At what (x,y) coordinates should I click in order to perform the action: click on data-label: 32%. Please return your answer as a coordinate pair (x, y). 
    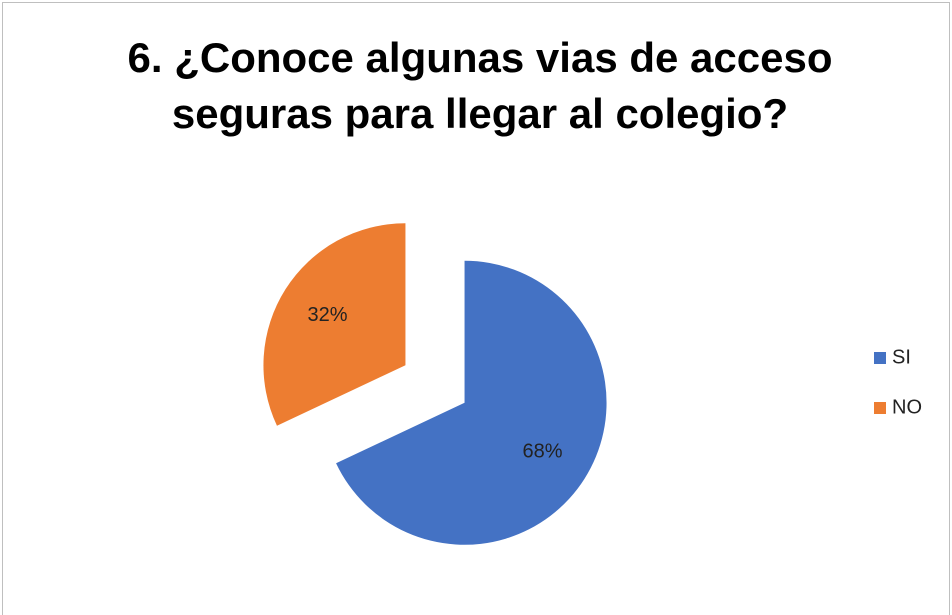
    Looking at the image, I should click on (328, 315).